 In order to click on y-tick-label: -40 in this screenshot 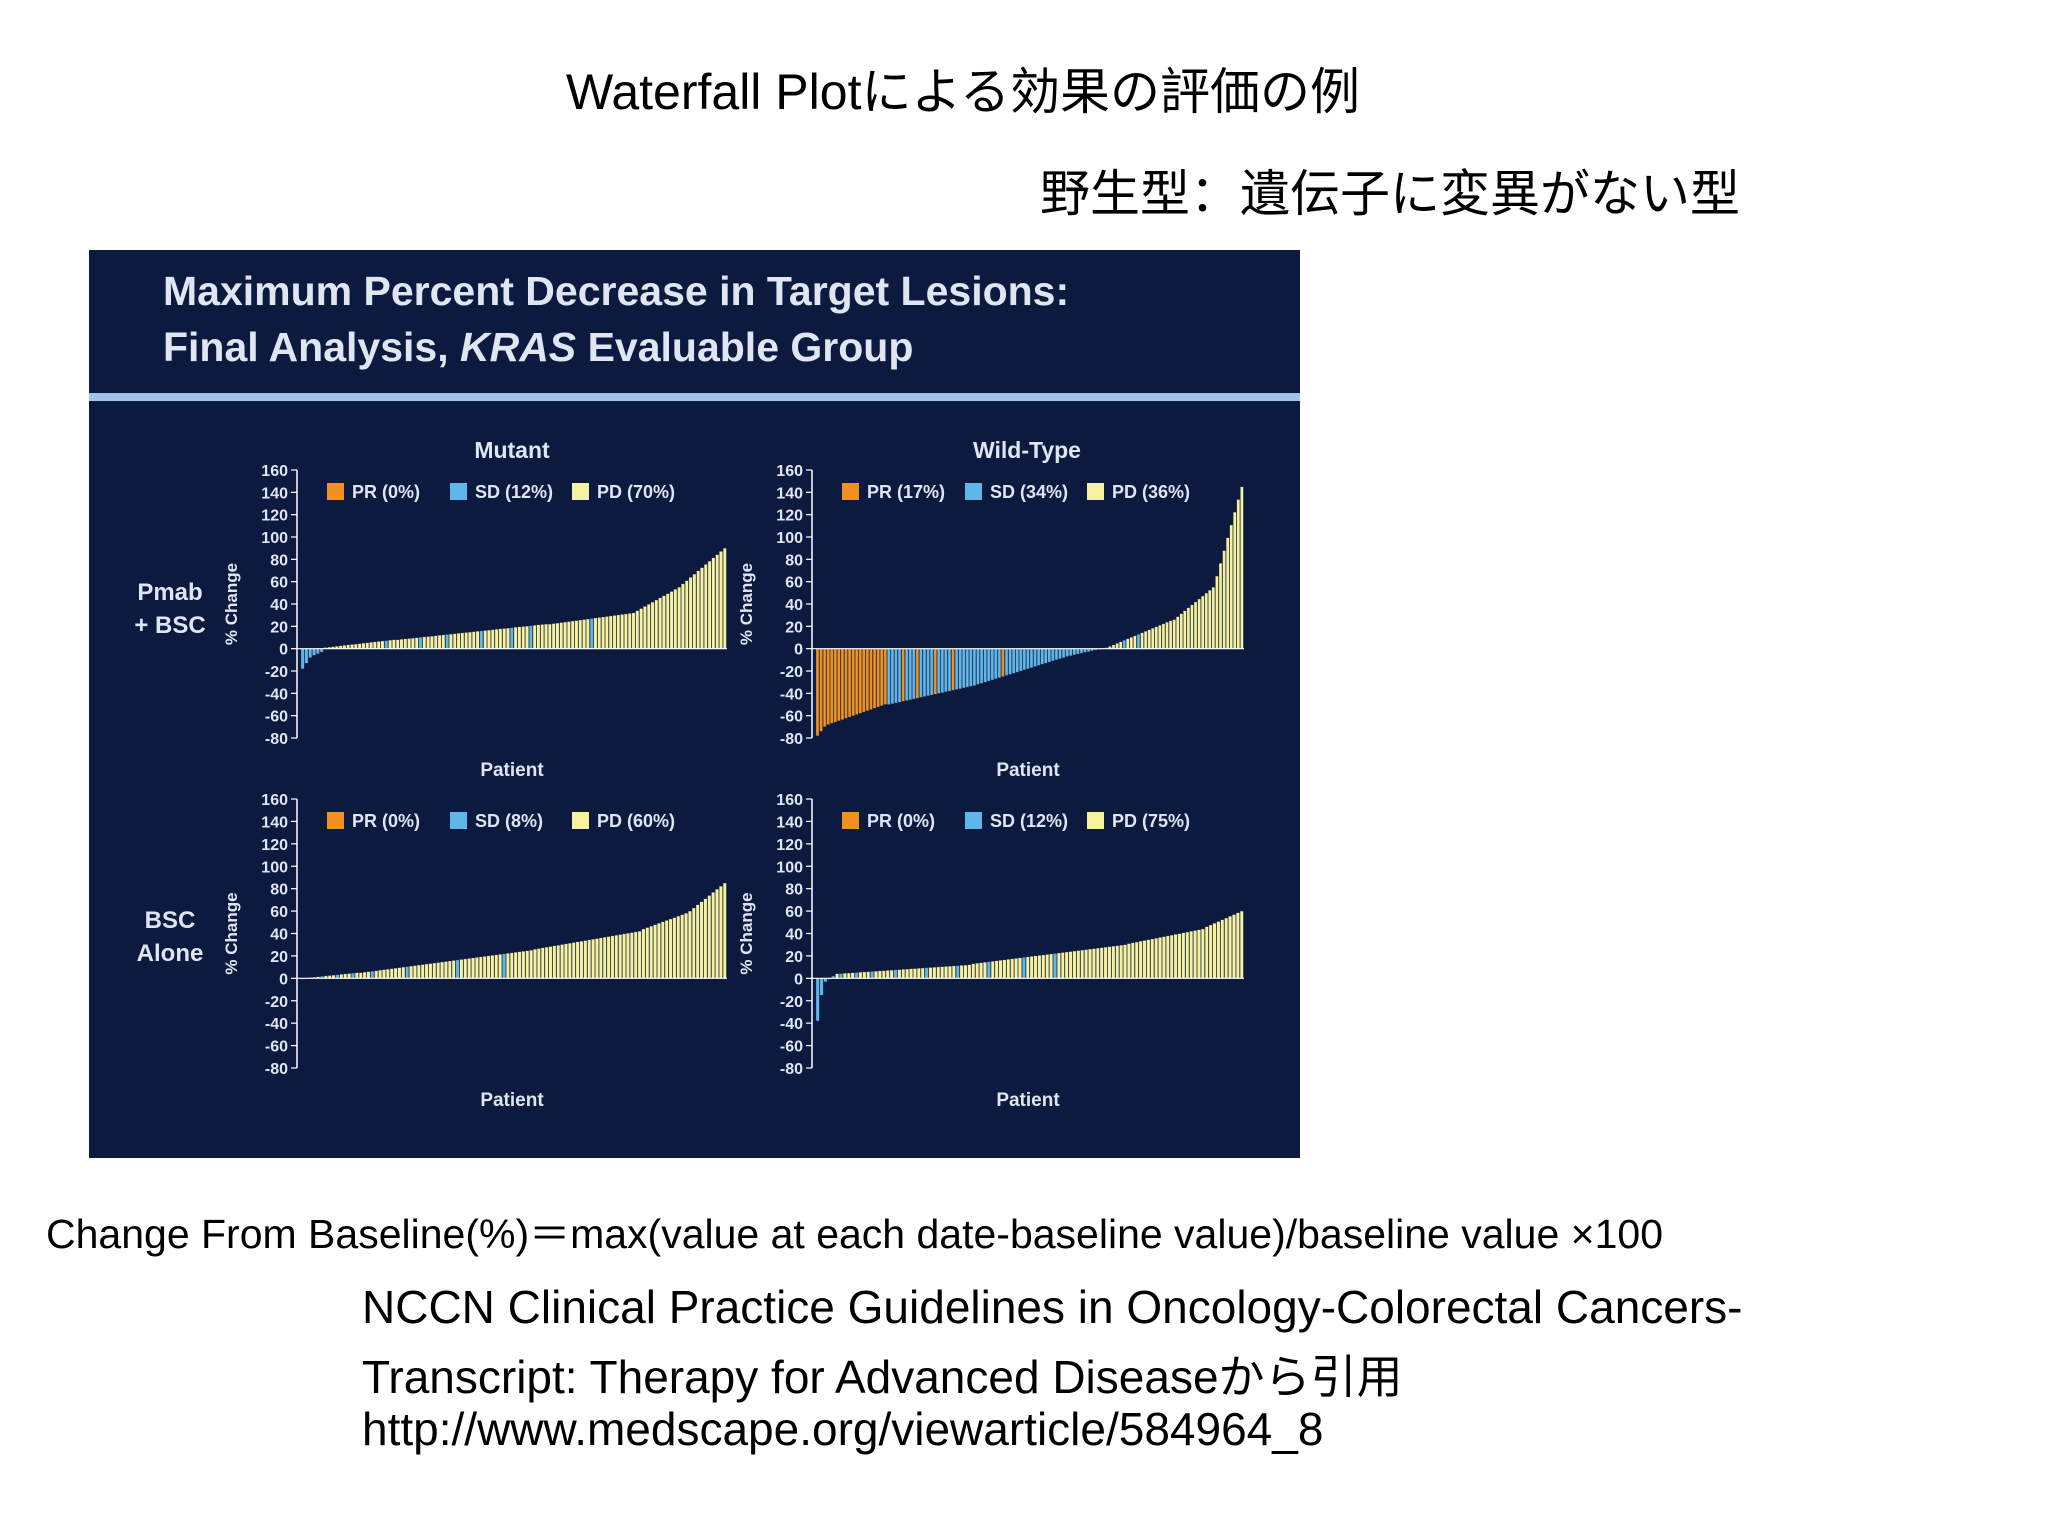, I will do `click(791, 1024)`.